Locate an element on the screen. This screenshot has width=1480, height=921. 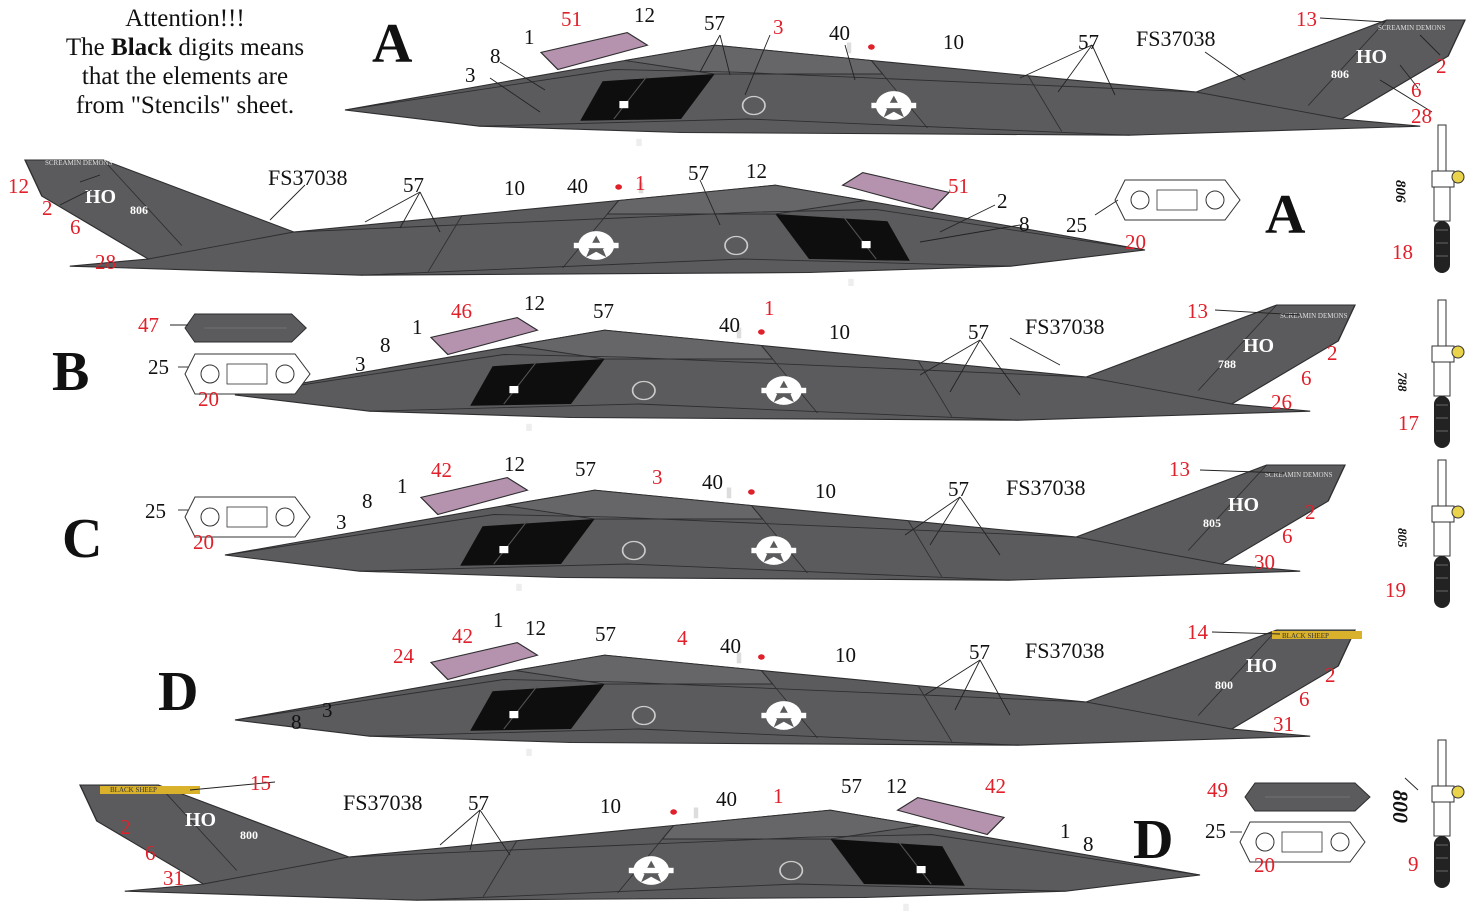
paint-code-d-bottom: FS37038 is located at coordinates (382, 802).